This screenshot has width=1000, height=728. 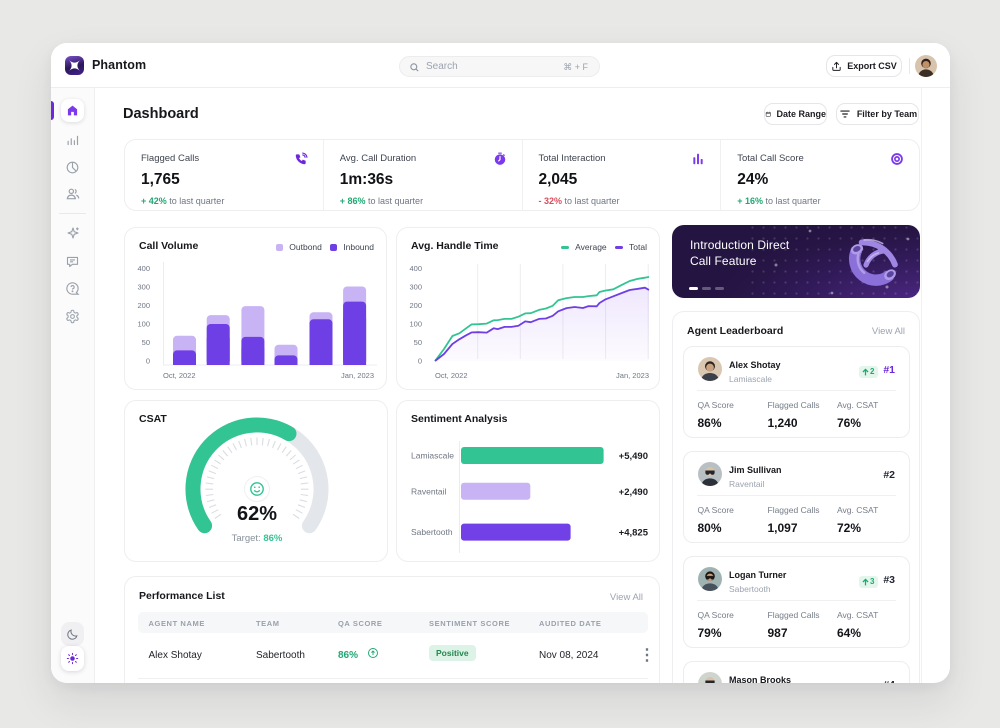 I want to click on svg-text: Lamiascale, so click(x=432, y=456).